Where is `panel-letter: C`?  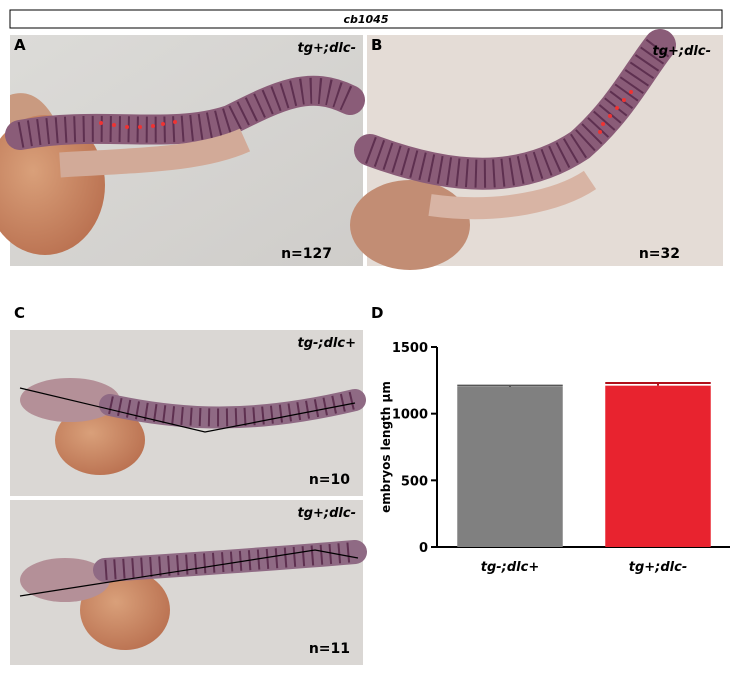 panel-letter: C is located at coordinates (19, 313).